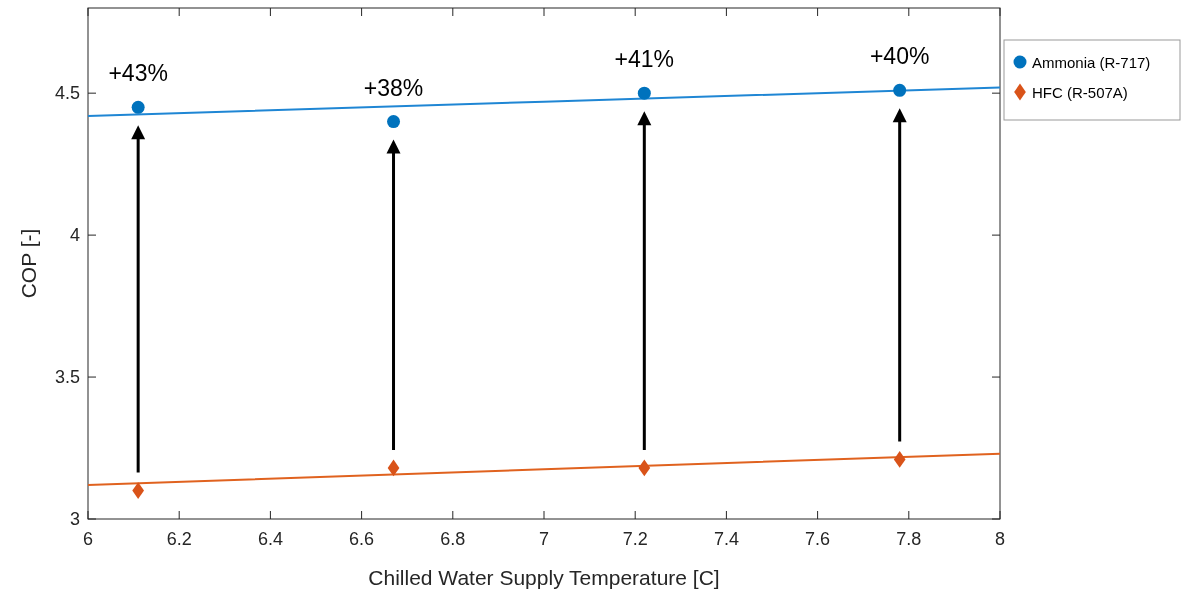 Image resolution: width=1184 pixels, height=595 pixels. I want to click on x-tick-label: 7.8, so click(909, 539).